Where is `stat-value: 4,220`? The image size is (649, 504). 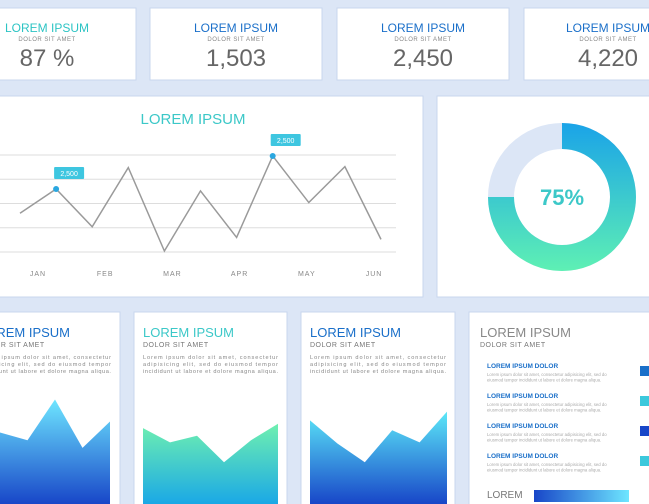 stat-value: 4,220 is located at coordinates (608, 58).